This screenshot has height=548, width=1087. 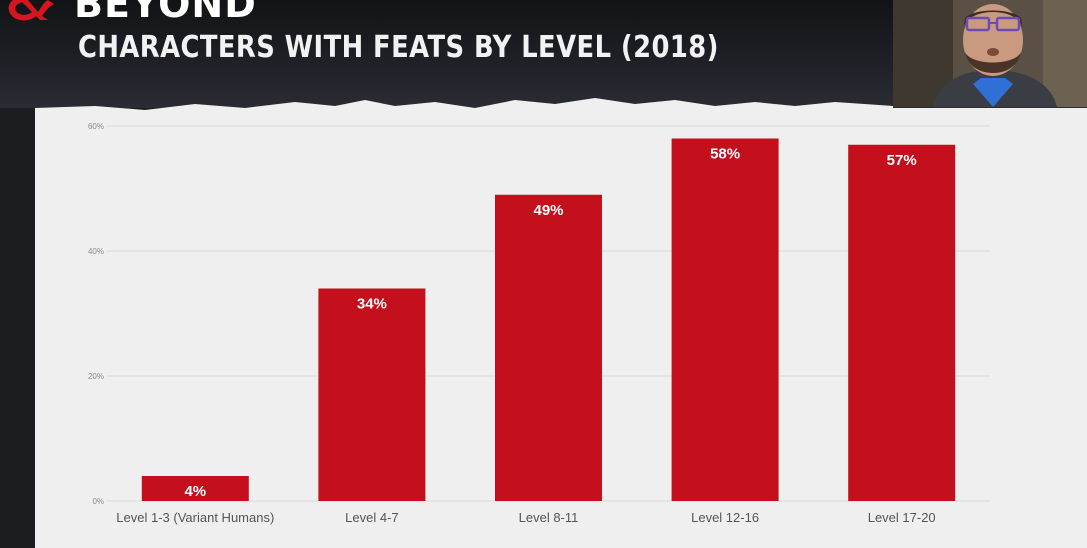 I want to click on bar-value-label: 58%, so click(x=725, y=154).